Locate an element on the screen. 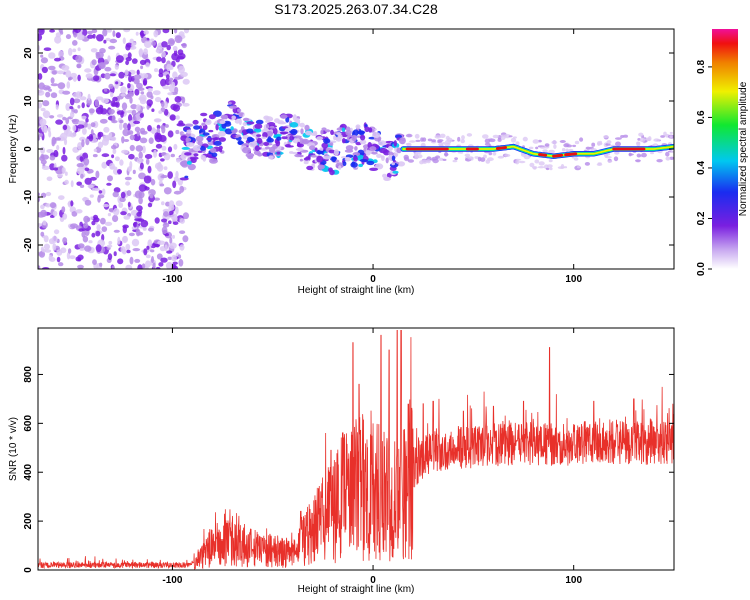  colorbar-tick-label: 0.4 is located at coordinates (701, 168).